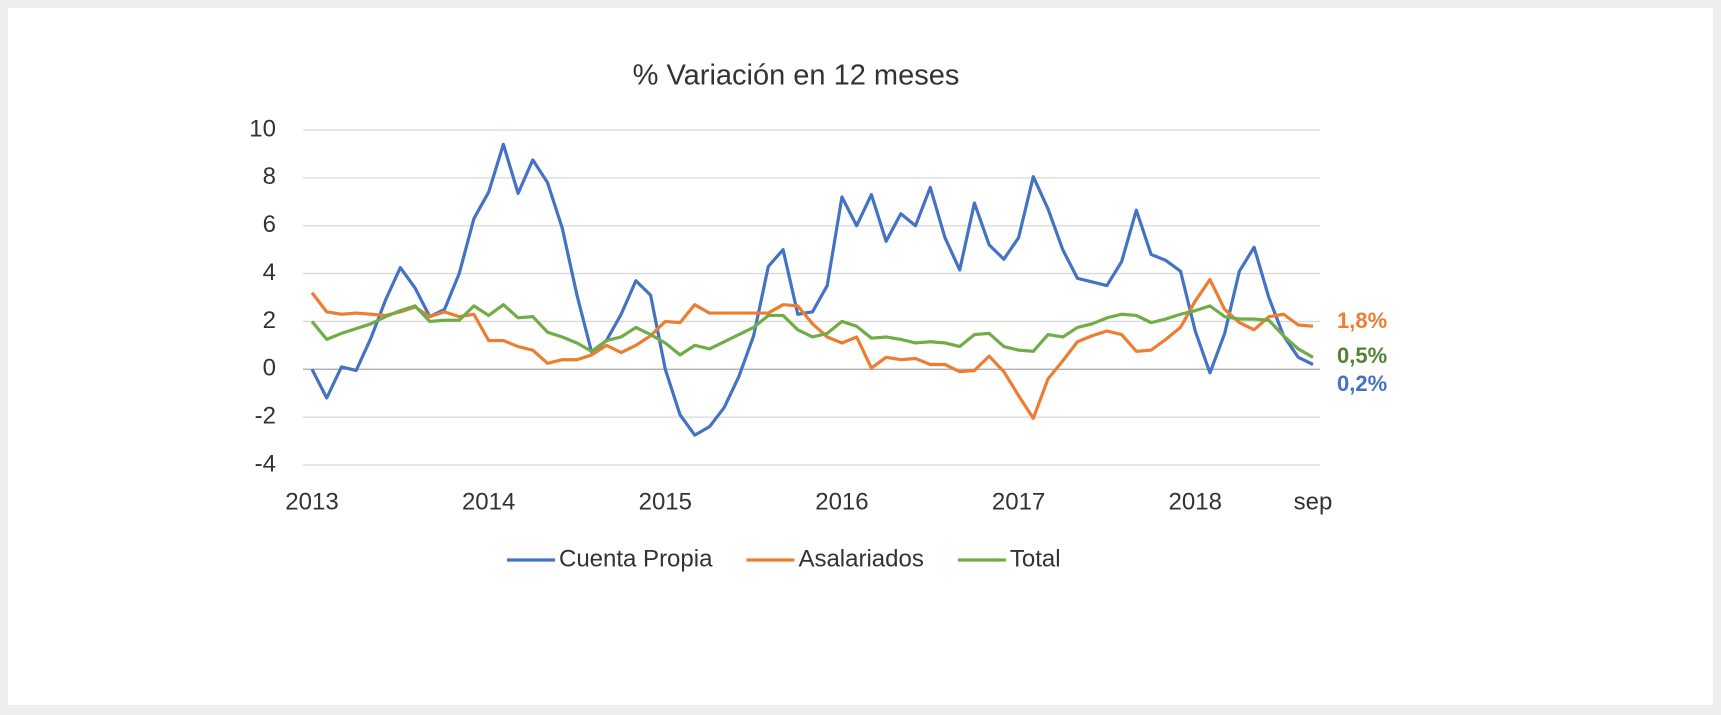  Describe the element at coordinates (841, 501) in the screenshot. I see `x-tick-label: 2016` at that location.